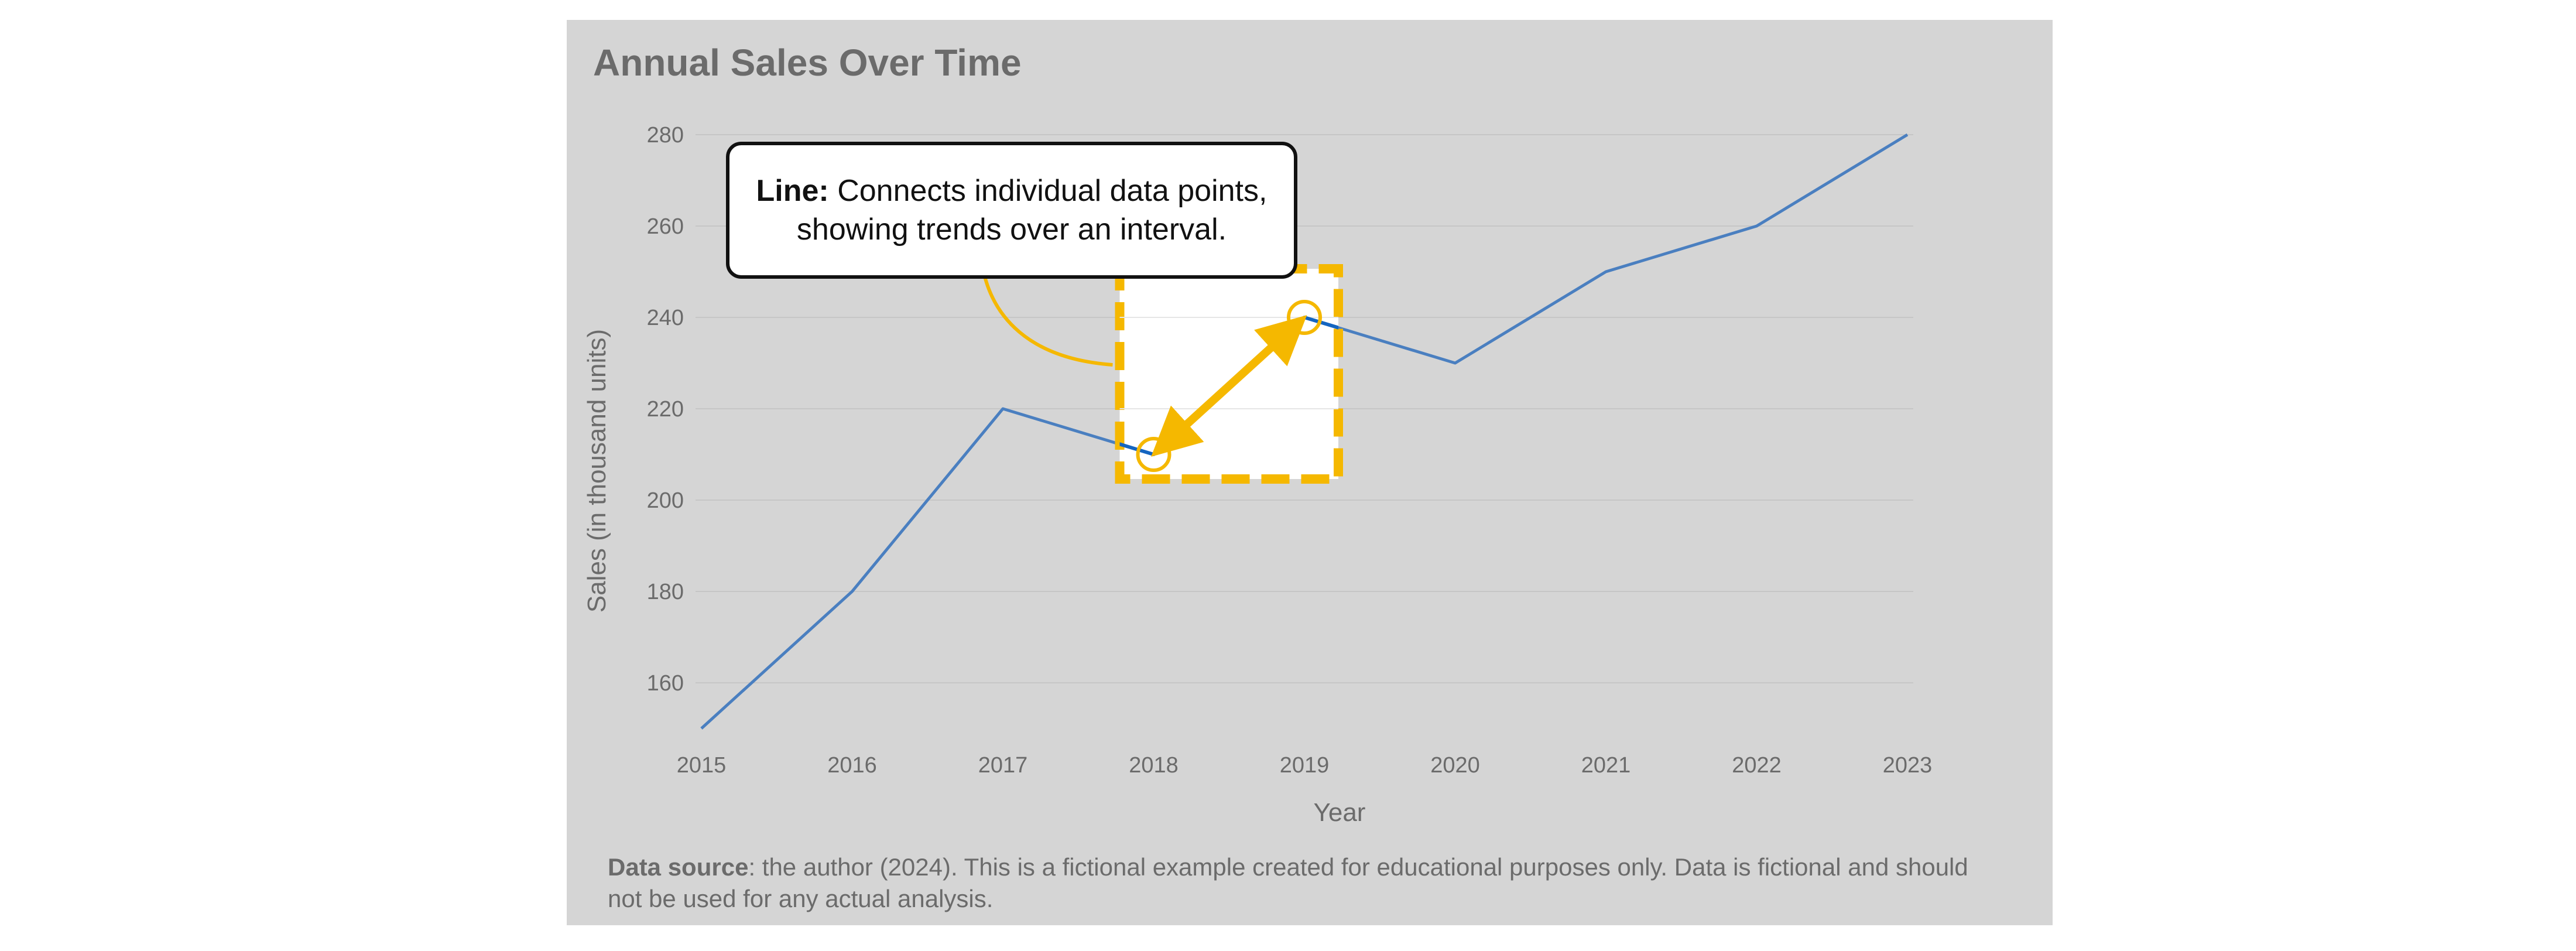 Image resolution: width=2576 pixels, height=951 pixels. Describe the element at coordinates (678, 867) in the screenshot. I see `data-source-label: Data source` at that location.